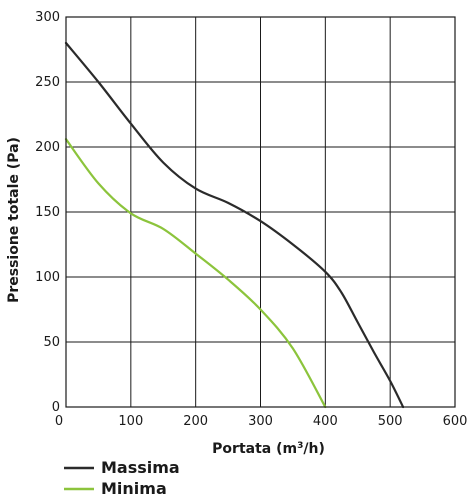 Image resolution: width=473 pixels, height=499 pixels. Describe the element at coordinates (56, 407) in the screenshot. I see `y-tick-label: 0` at that location.